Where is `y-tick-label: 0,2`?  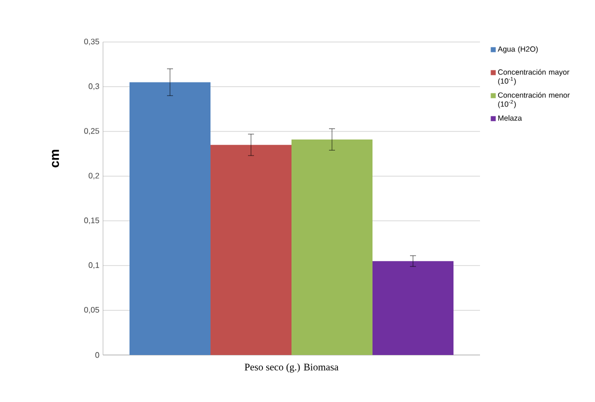 y-tick-label: 0,2 is located at coordinates (94, 176).